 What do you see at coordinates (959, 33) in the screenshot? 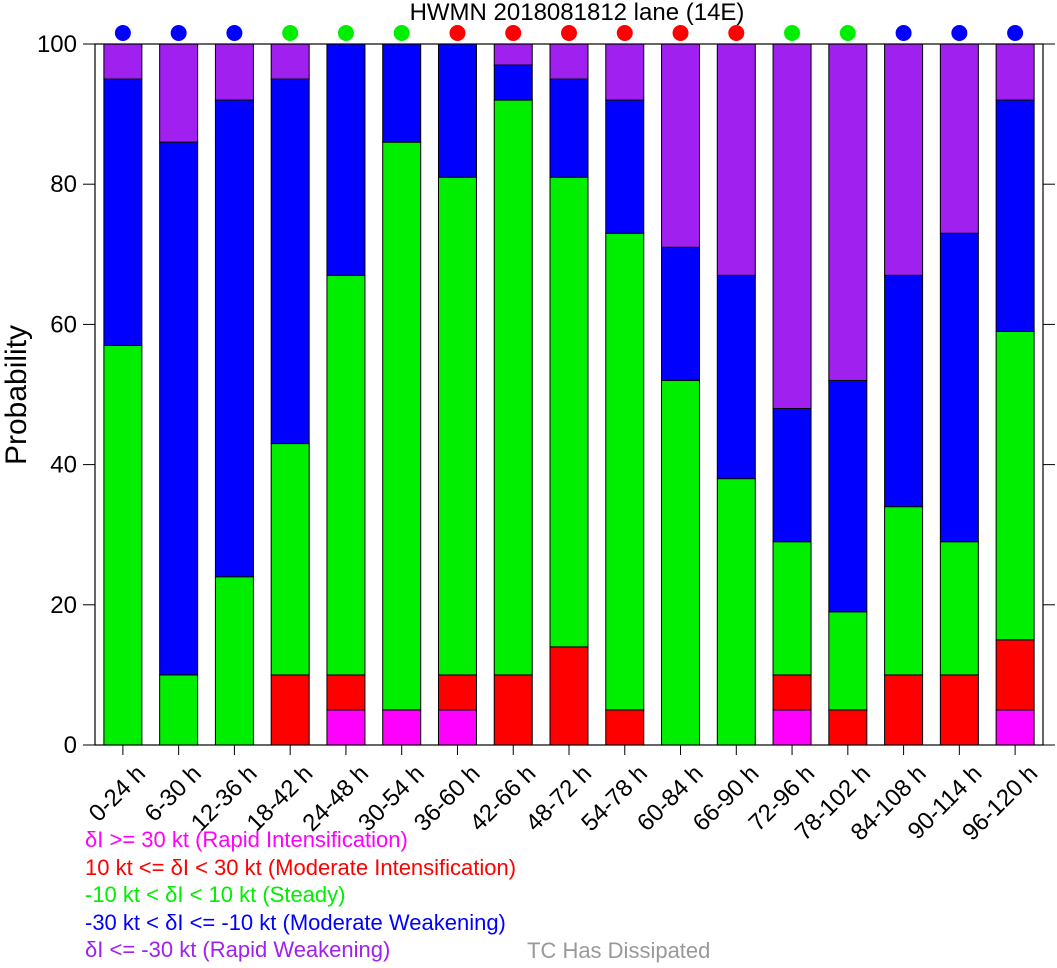
I see `indicator-dot-90-114 h` at bounding box center [959, 33].